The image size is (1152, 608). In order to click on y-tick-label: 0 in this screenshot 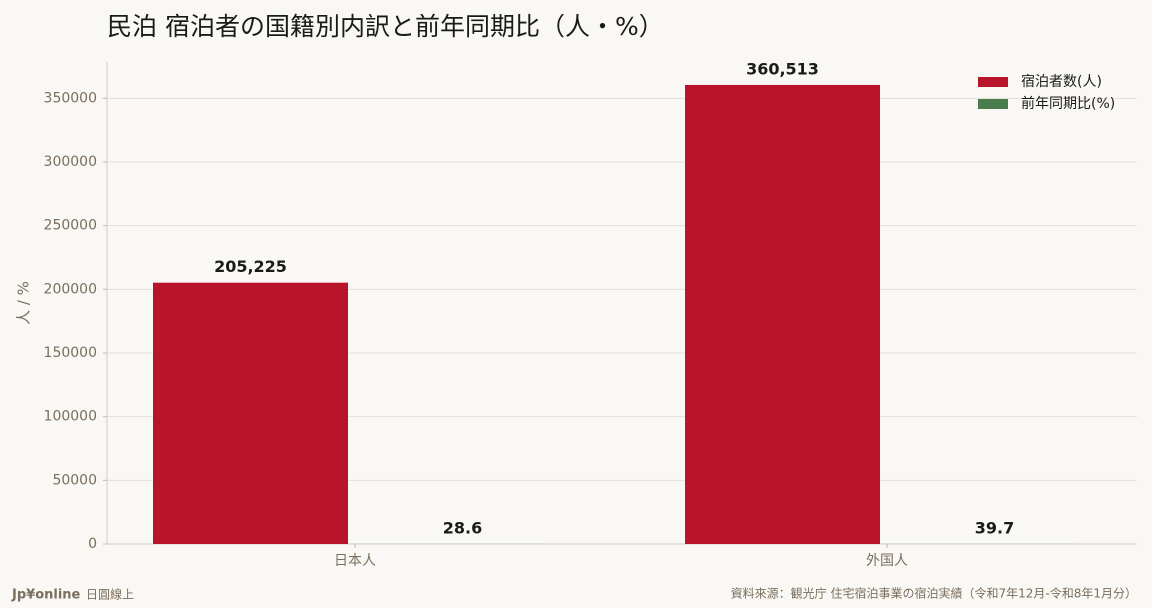, I will do `click(92, 544)`.